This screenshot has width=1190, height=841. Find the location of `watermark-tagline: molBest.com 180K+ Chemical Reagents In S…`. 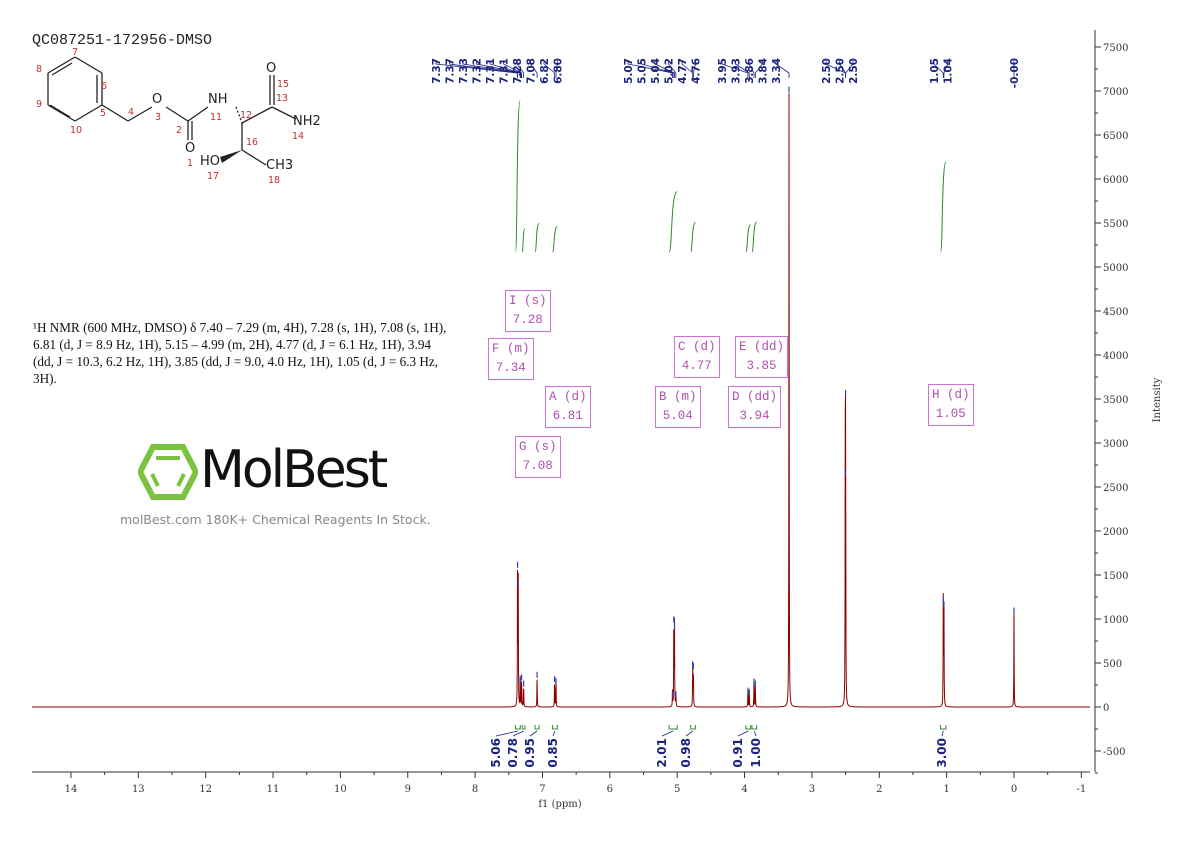

watermark-tagline: molBest.com 180K+ Chemical Reagents In S… is located at coordinates (275, 519).